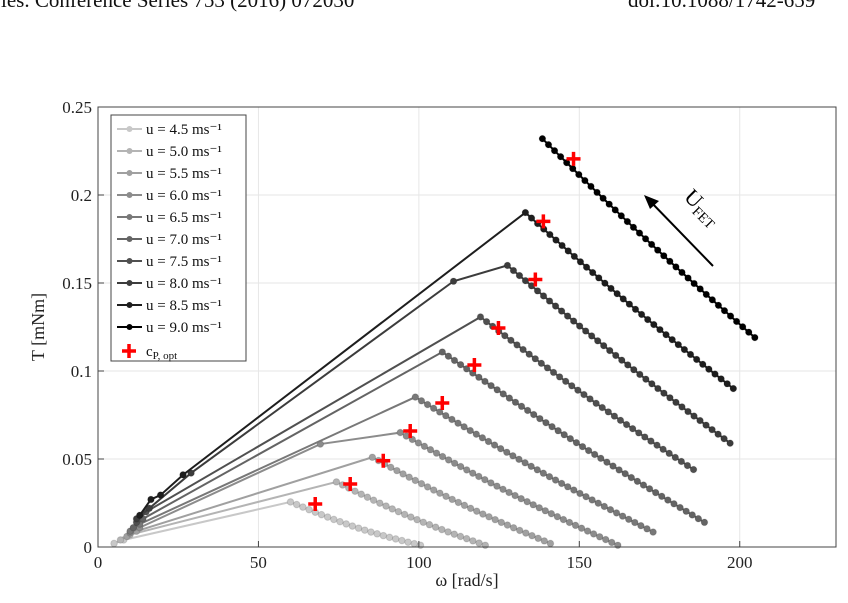 The width and height of the screenshot is (848, 603). What do you see at coordinates (701, 208) in the screenshot?
I see `ufet-label: UFET` at bounding box center [701, 208].